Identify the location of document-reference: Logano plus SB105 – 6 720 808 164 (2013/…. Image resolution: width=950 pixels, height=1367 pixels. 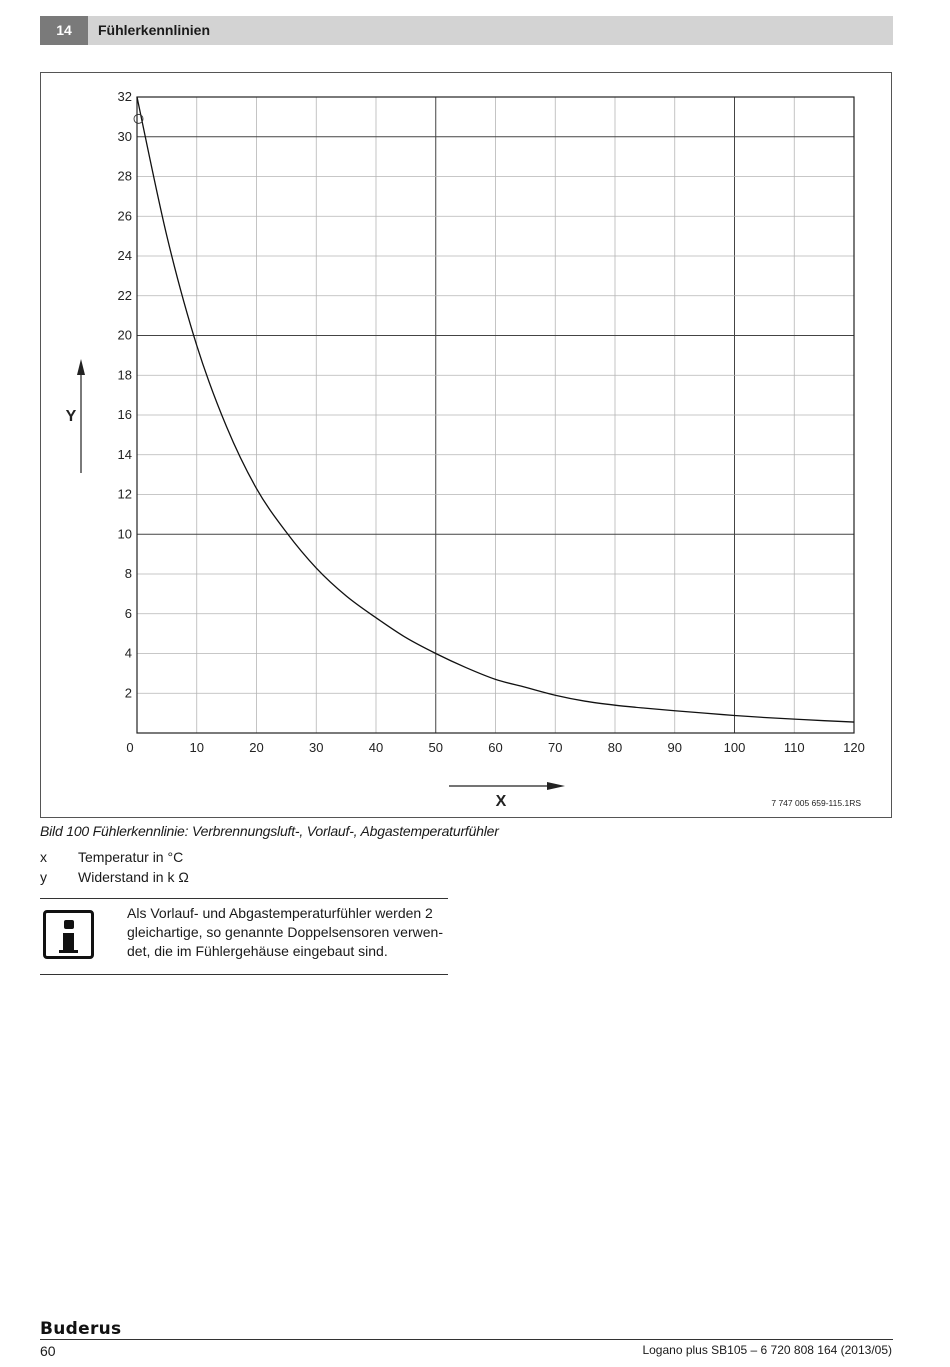
(767, 1350).